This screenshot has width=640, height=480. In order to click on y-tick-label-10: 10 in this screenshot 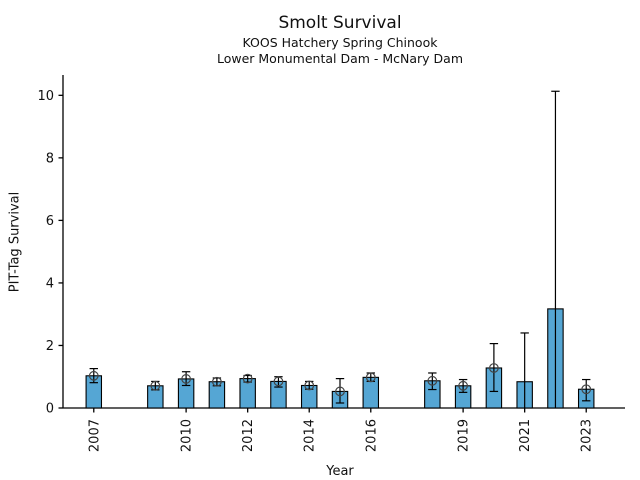, I will do `click(45, 96)`.